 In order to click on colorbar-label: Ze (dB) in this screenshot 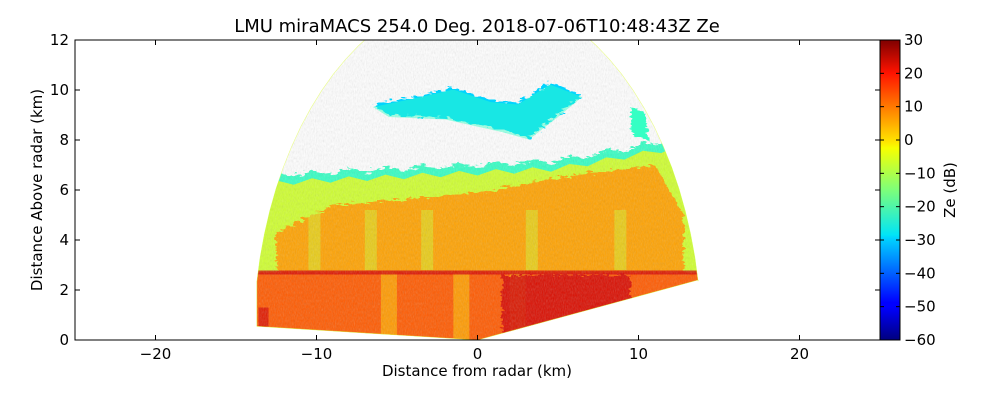, I will do `click(950, 190)`.